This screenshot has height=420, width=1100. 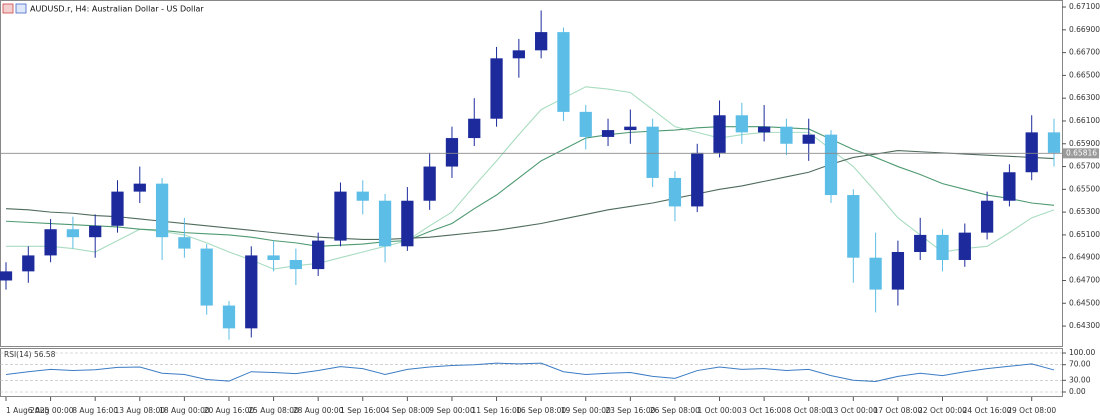 What do you see at coordinates (1084, 302) in the screenshot?
I see `y-tick-label: 0.64500` at bounding box center [1084, 302].